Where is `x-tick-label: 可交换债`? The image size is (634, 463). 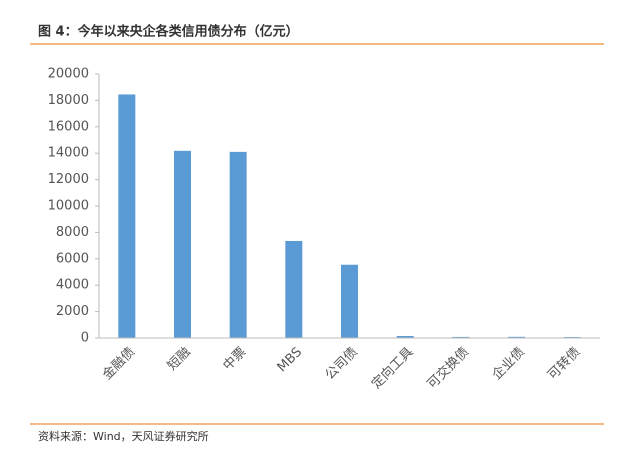 x-tick-label: 可交换债 is located at coordinates (448, 368).